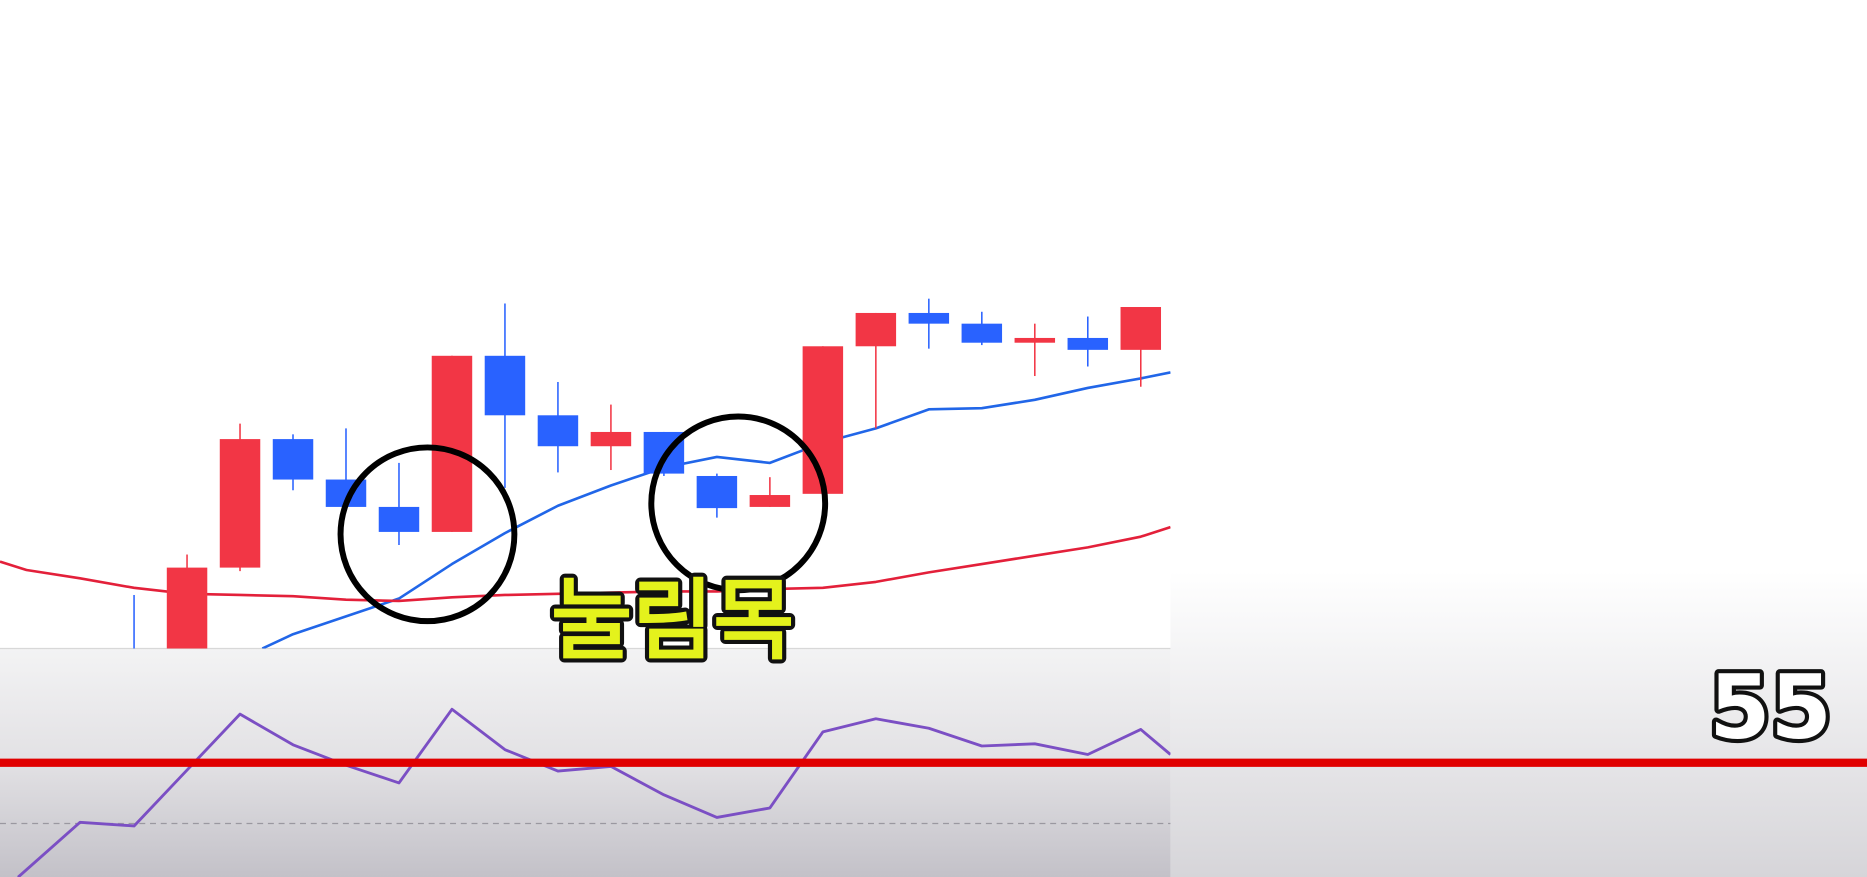  What do you see at coordinates (1770, 707) in the screenshot?
I see `level-label: 55` at bounding box center [1770, 707].